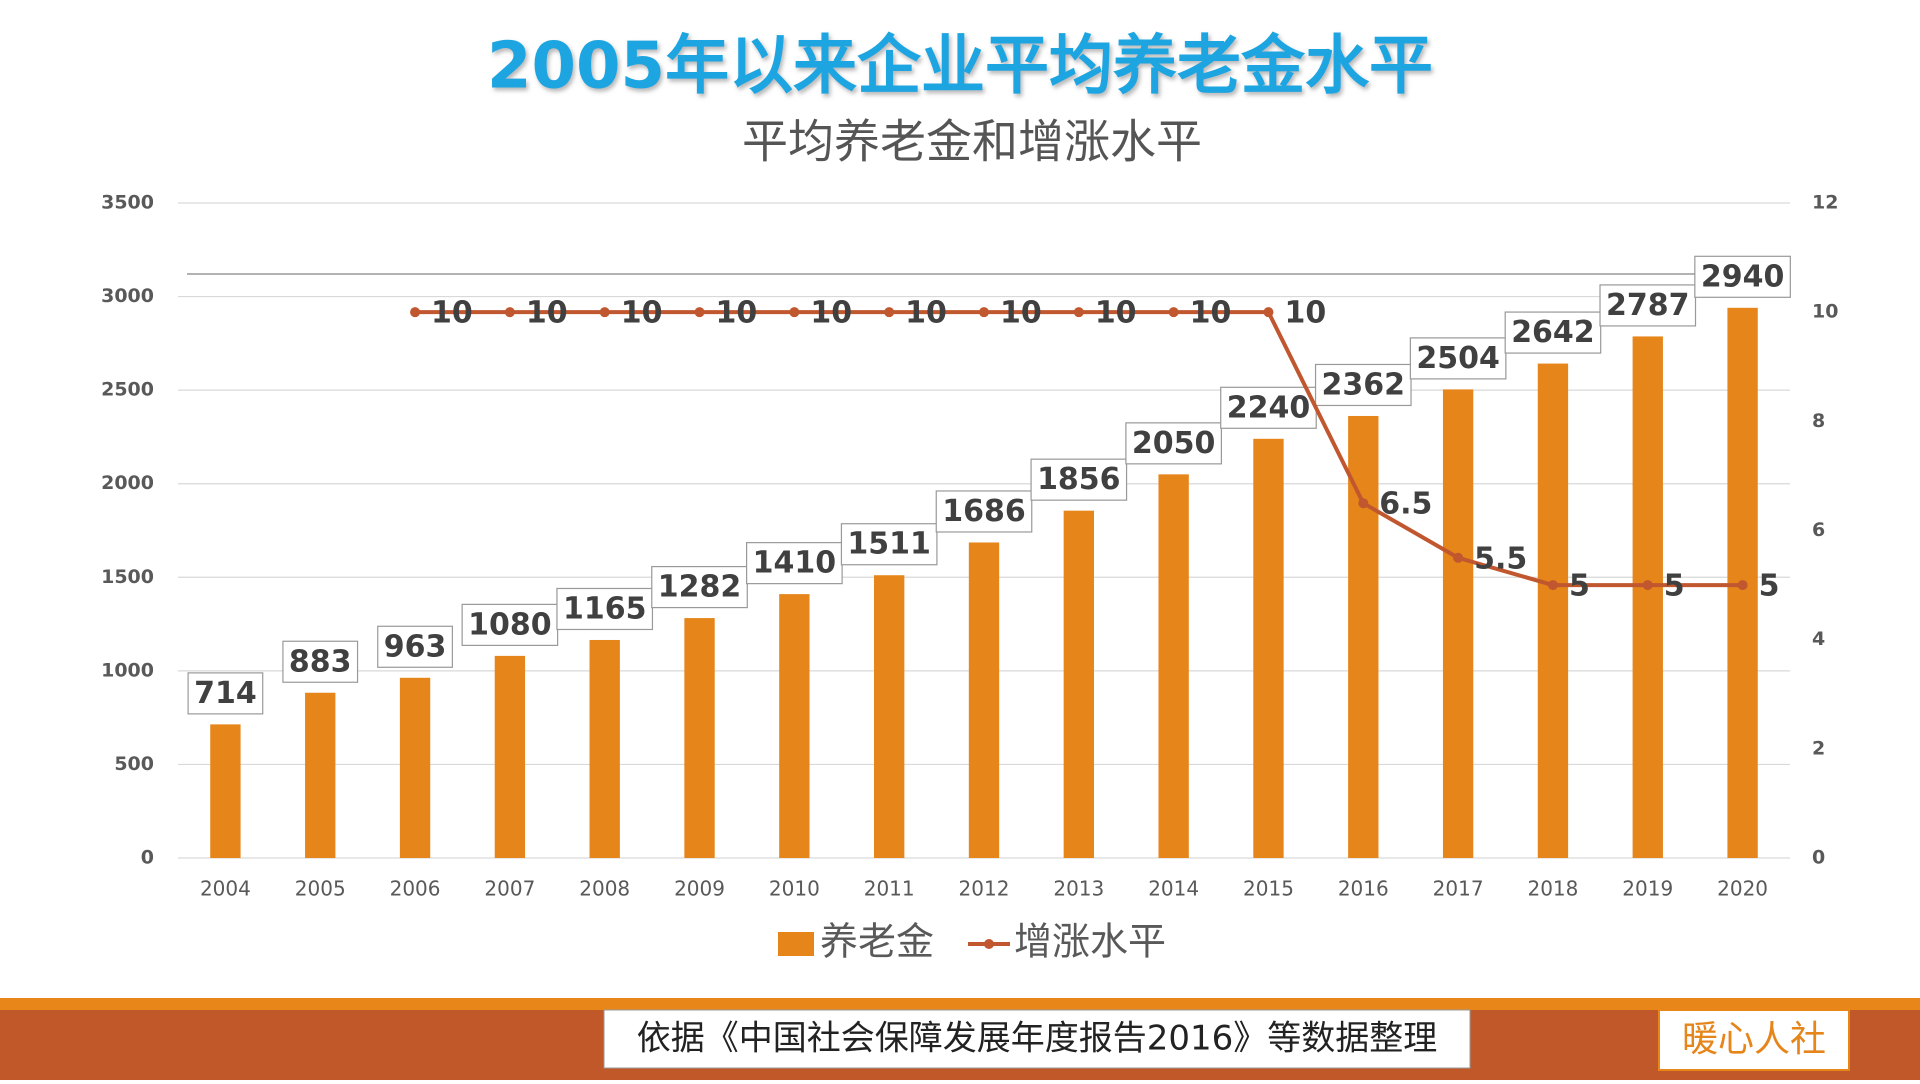 The height and width of the screenshot is (1084, 1920). Describe the element at coordinates (1818, 421) in the screenshot. I see `y2-tick-label: 8` at that location.